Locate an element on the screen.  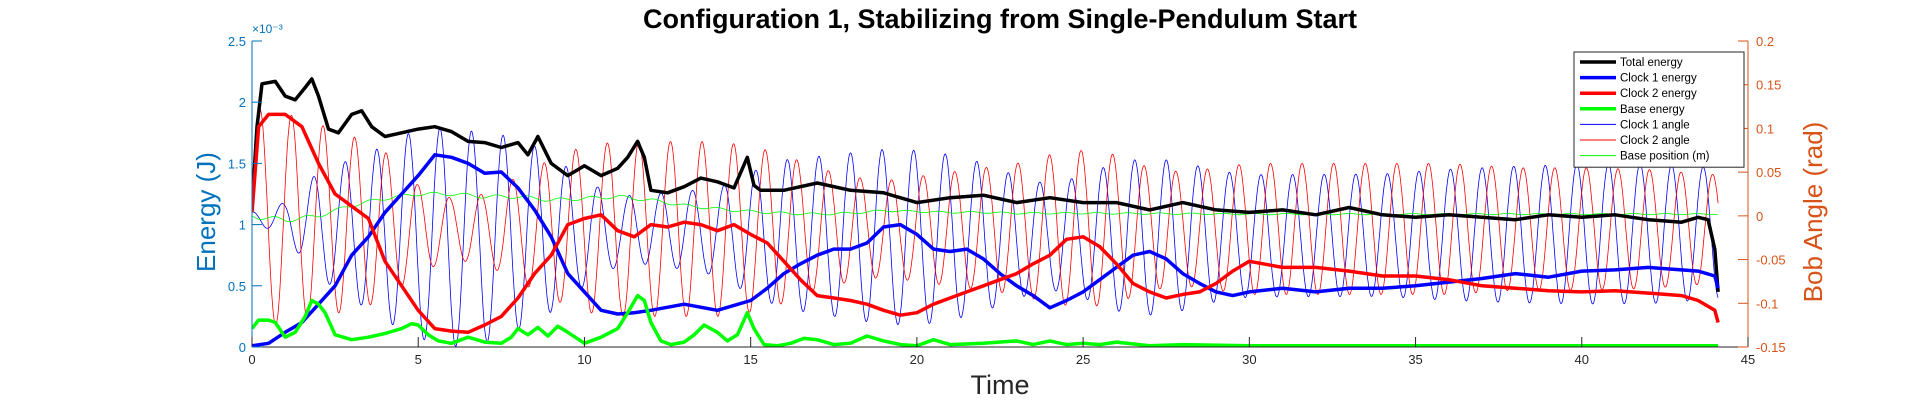
y-tick-label-right: 0 is located at coordinates (1759, 216).